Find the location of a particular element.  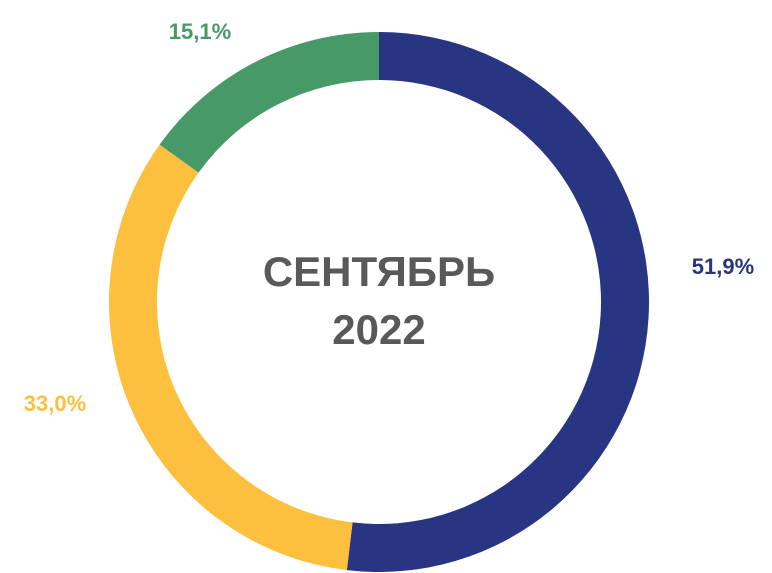

center-label: 2022 is located at coordinates (378, 329).